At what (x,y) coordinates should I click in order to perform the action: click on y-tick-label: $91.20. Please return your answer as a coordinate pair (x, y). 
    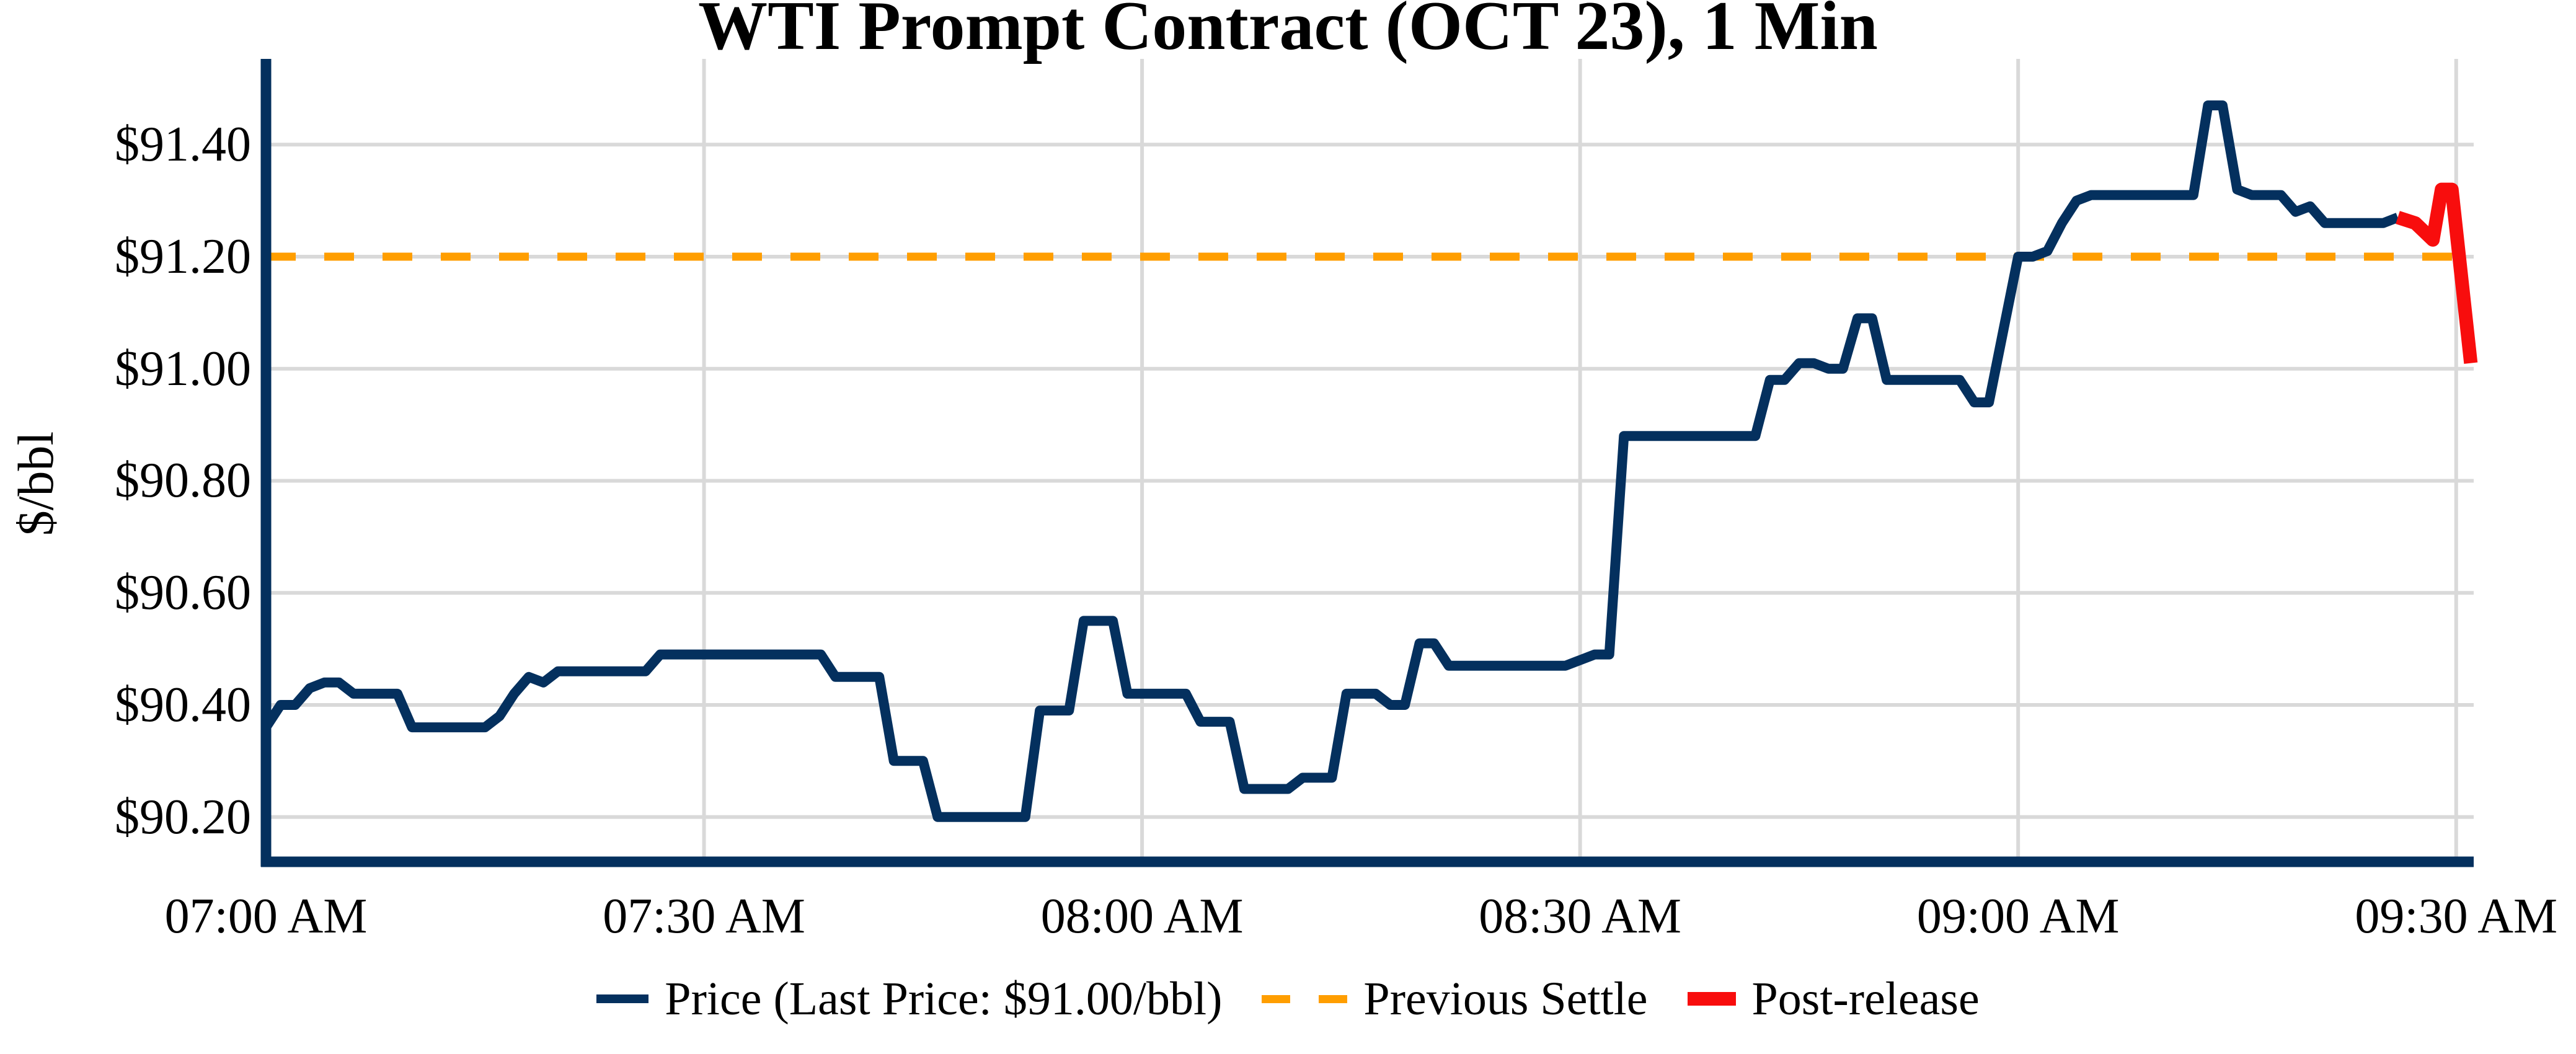
    Looking at the image, I should click on (183, 256).